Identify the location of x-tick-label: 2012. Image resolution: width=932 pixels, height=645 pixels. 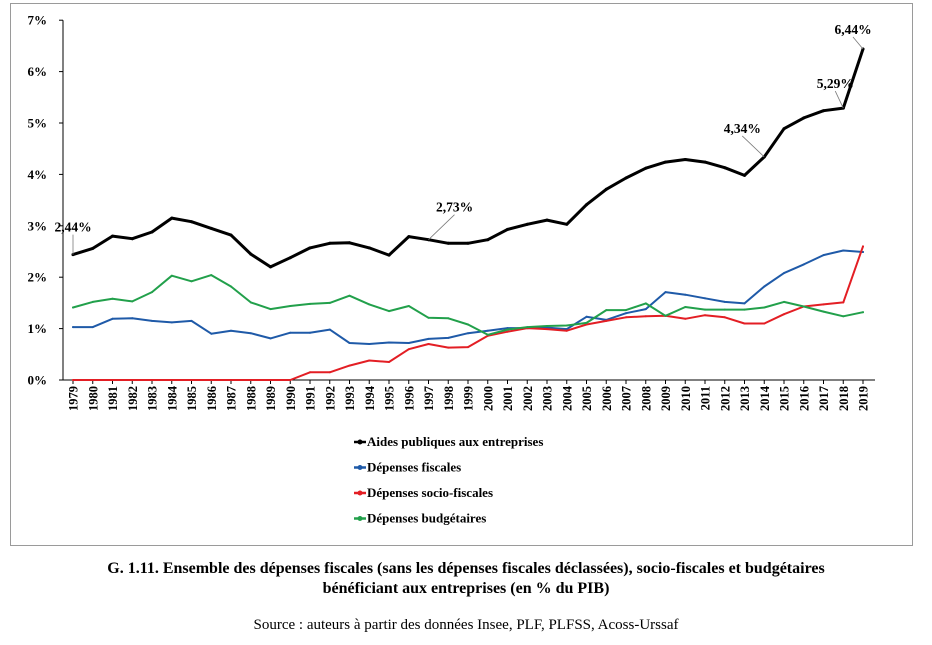
(725, 398).